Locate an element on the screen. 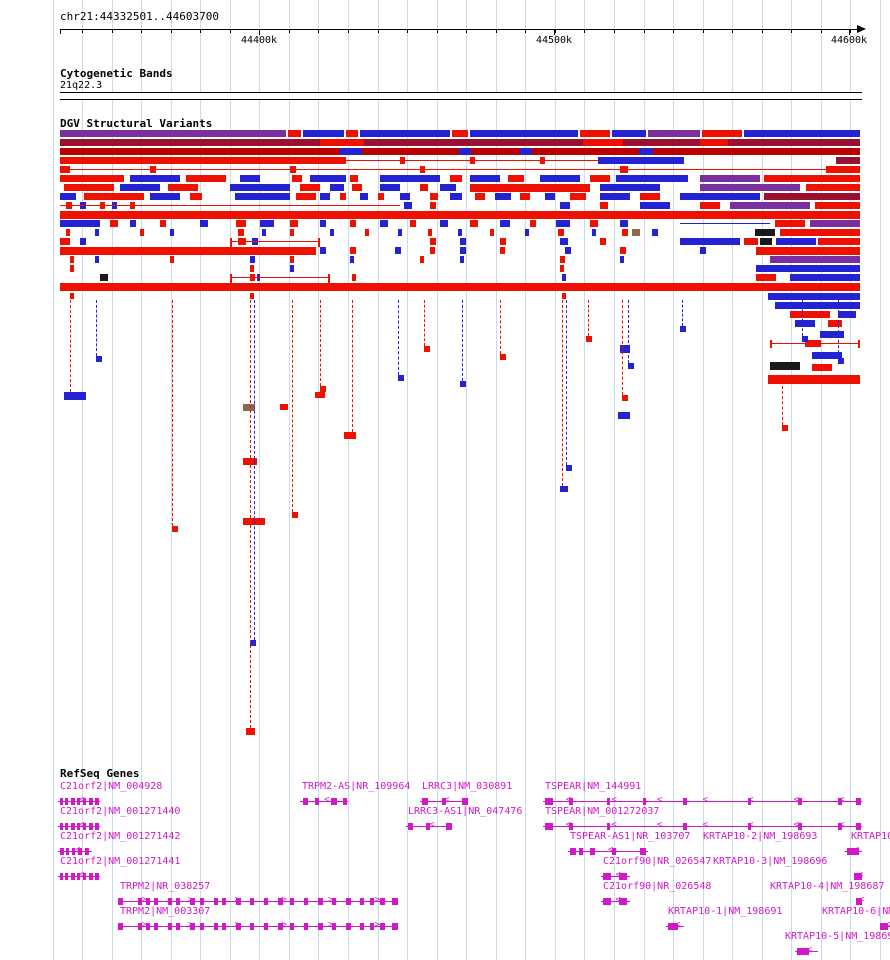  gene-label: TSPEAR|NM_001272037 is located at coordinates (602, 811).